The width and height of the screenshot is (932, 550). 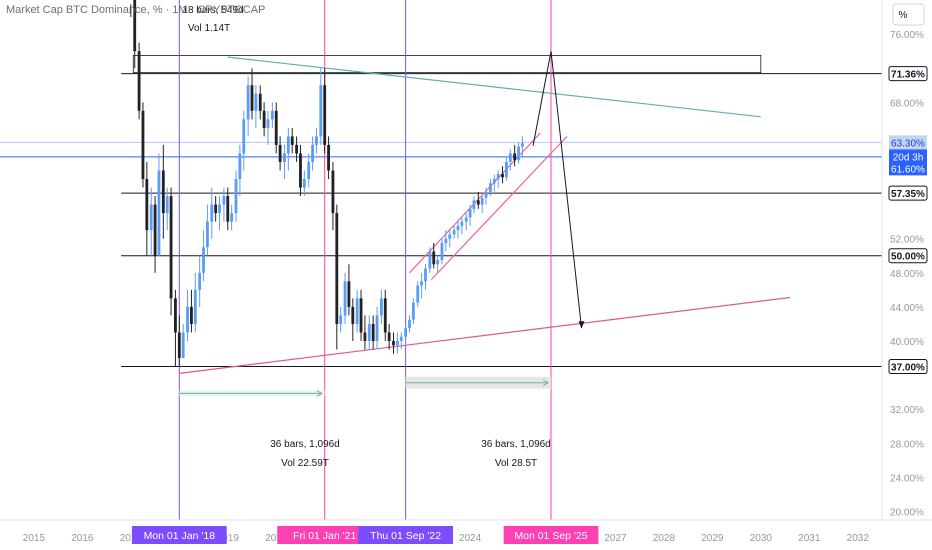 What do you see at coordinates (858, 538) in the screenshot?
I see `x-tick-label: 2032` at bounding box center [858, 538].